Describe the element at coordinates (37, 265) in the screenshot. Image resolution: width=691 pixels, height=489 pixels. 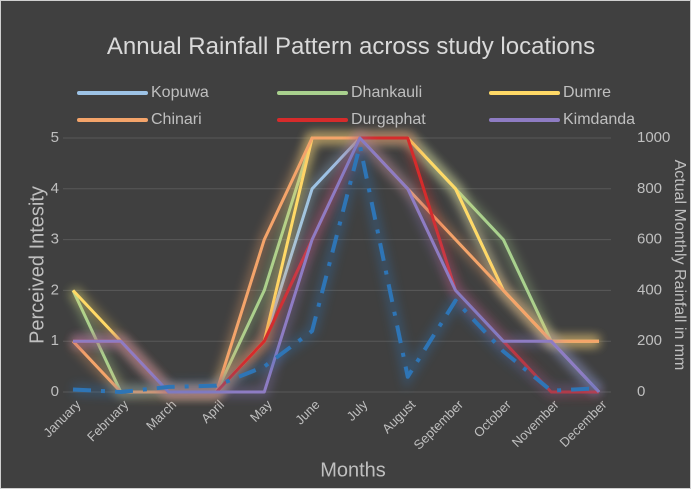
I see `y-axis-label: Perceived Intesity` at that location.